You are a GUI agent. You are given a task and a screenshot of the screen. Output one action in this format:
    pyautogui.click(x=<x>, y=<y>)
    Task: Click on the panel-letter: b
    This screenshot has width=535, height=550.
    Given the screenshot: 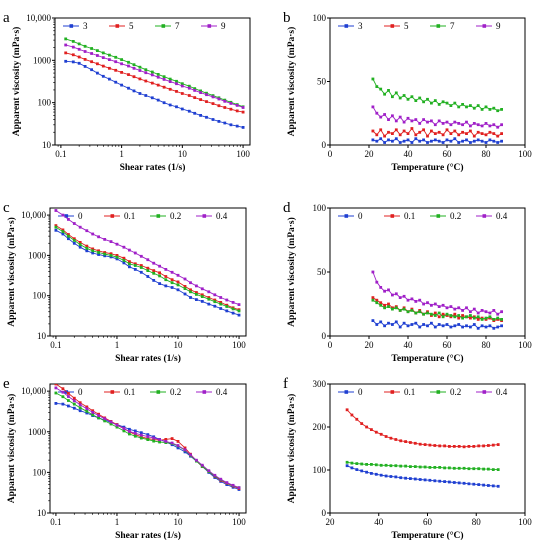 What is the action you would take?
    pyautogui.click(x=287, y=18)
    